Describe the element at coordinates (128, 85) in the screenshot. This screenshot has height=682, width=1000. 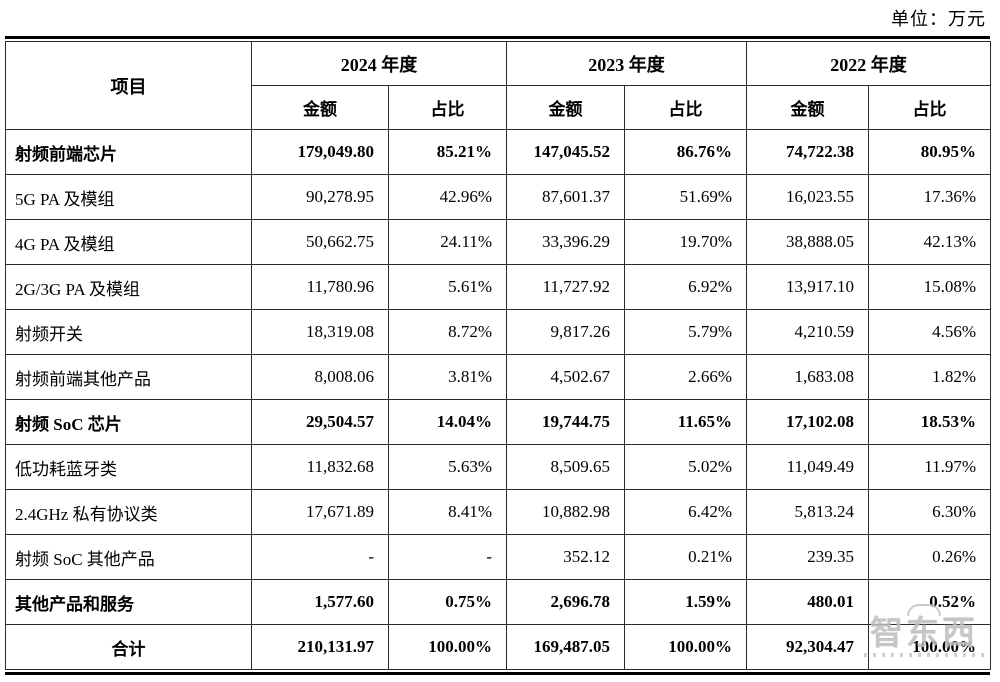
I see `col-header-item: 项目` at that location.